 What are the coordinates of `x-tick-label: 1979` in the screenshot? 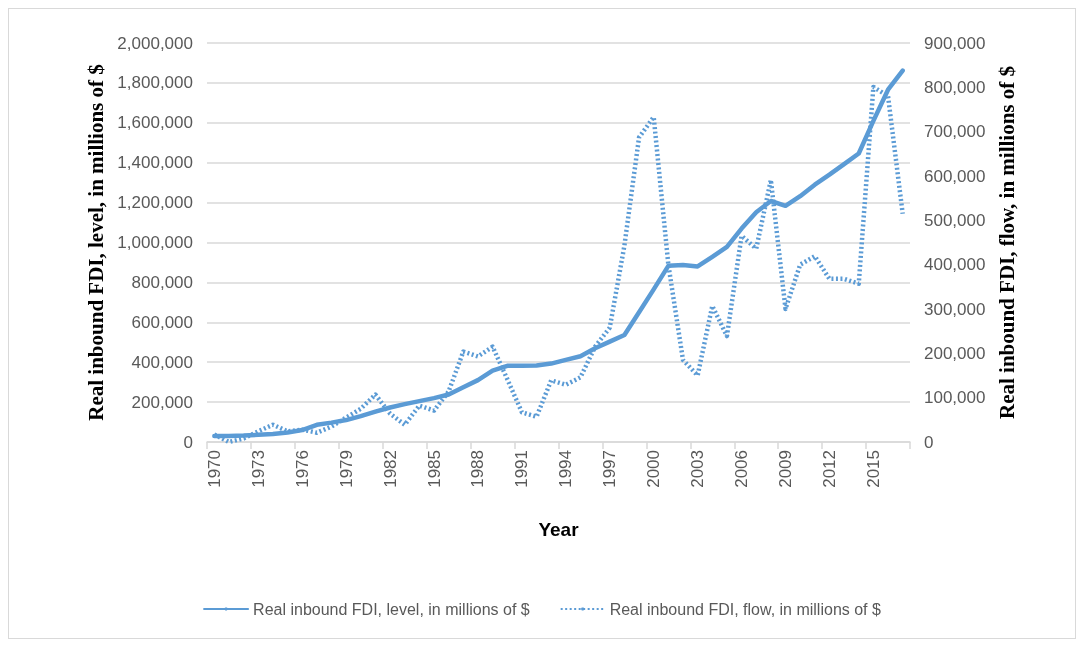 It's located at (346, 469).